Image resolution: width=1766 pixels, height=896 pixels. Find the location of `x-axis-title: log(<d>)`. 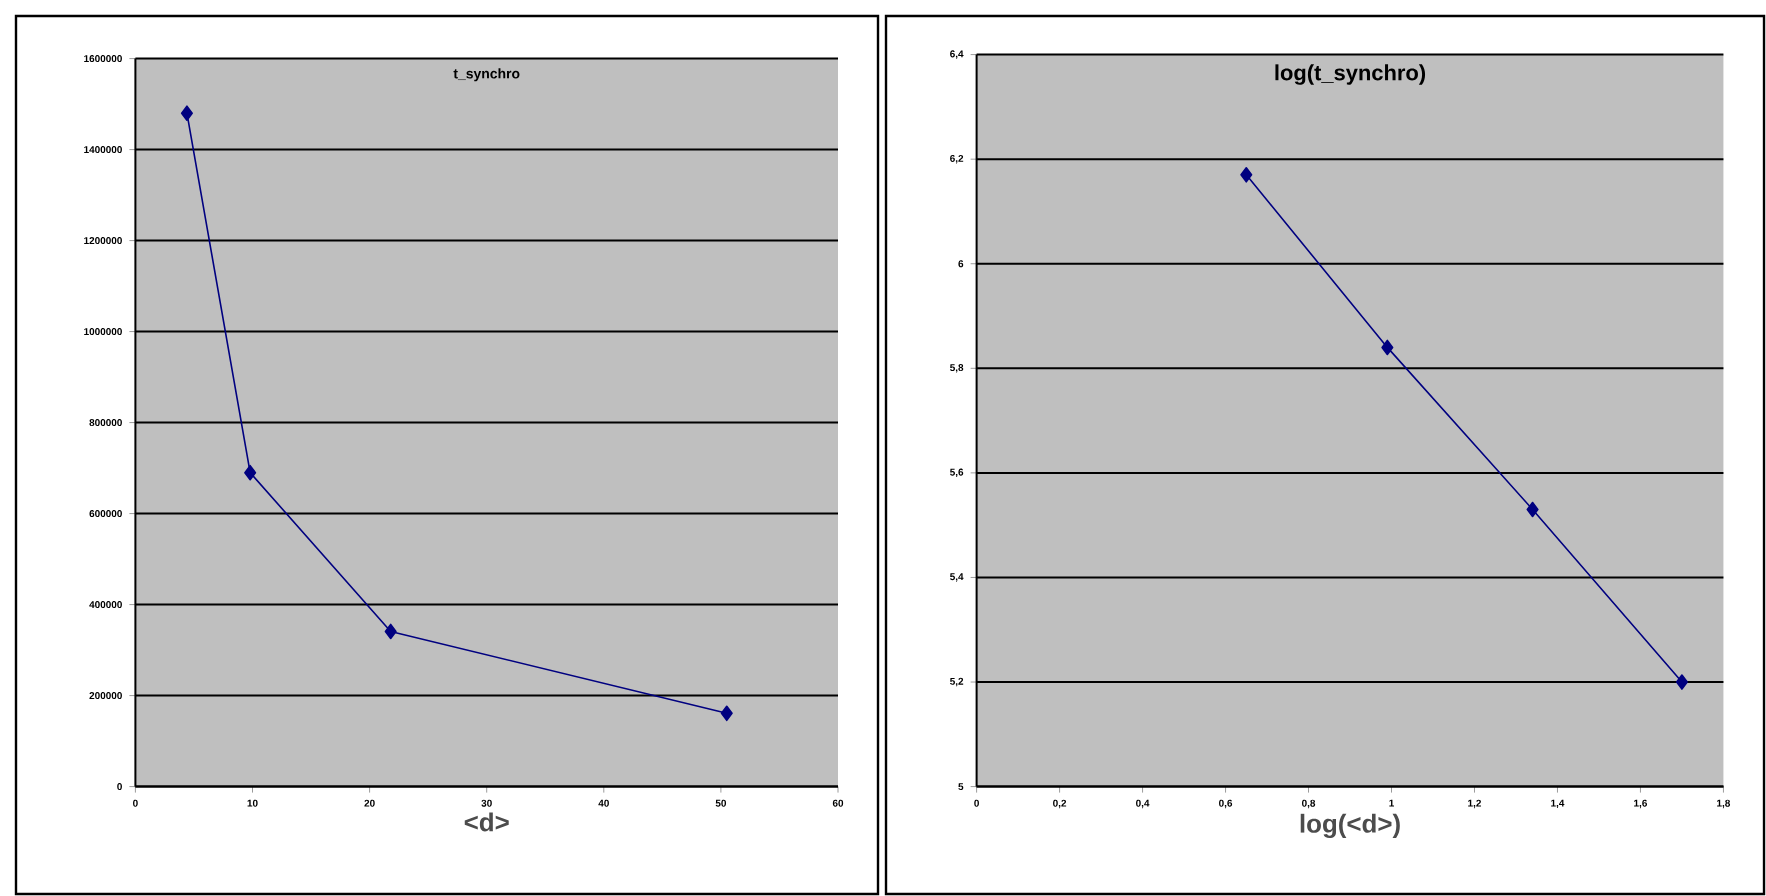

x-axis-title: log(<d>) is located at coordinates (1350, 826).